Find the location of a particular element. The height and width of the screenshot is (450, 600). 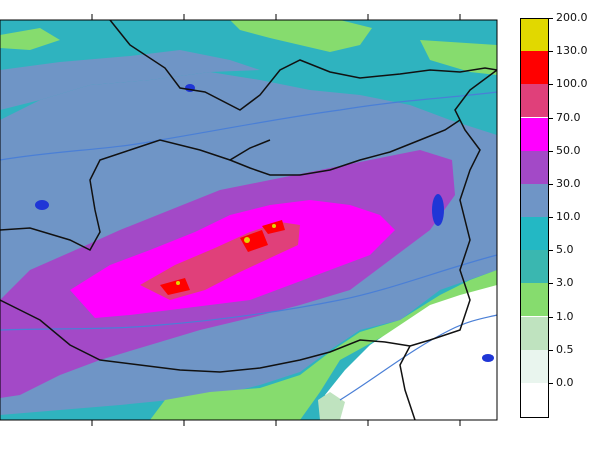

border-north is located at coordinates (303, 65).